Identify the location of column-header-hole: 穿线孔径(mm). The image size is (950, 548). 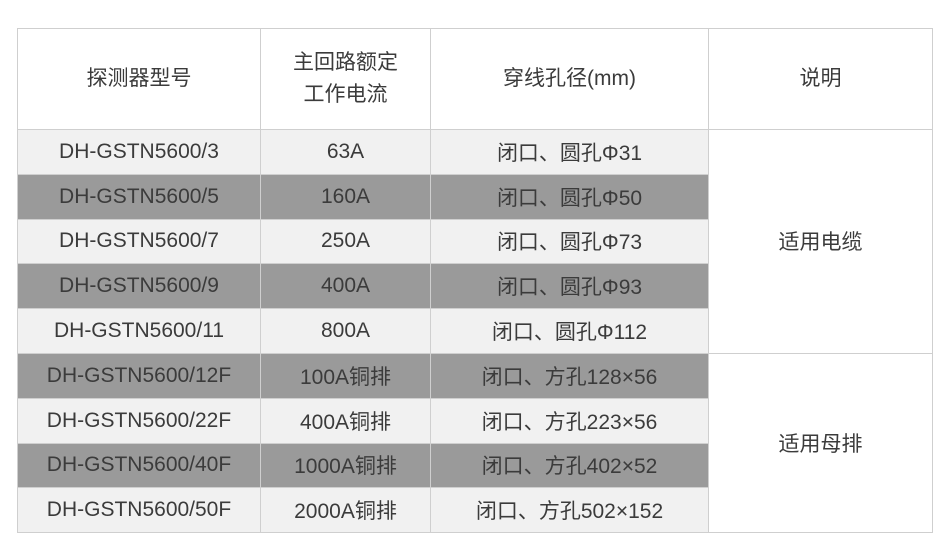
(569, 79).